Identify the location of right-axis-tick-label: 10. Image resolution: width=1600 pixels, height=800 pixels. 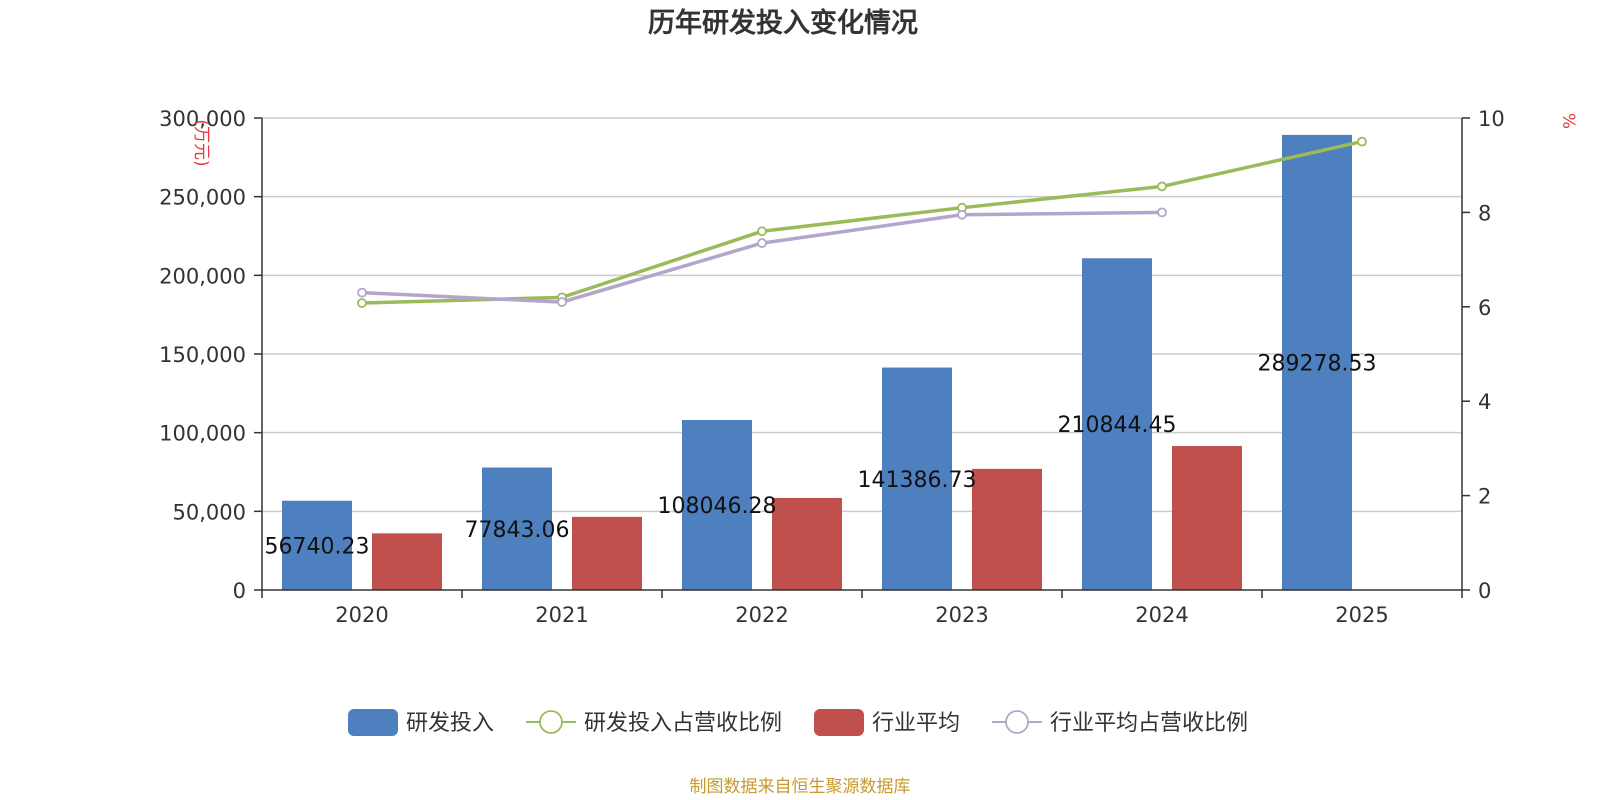
(1491, 119).